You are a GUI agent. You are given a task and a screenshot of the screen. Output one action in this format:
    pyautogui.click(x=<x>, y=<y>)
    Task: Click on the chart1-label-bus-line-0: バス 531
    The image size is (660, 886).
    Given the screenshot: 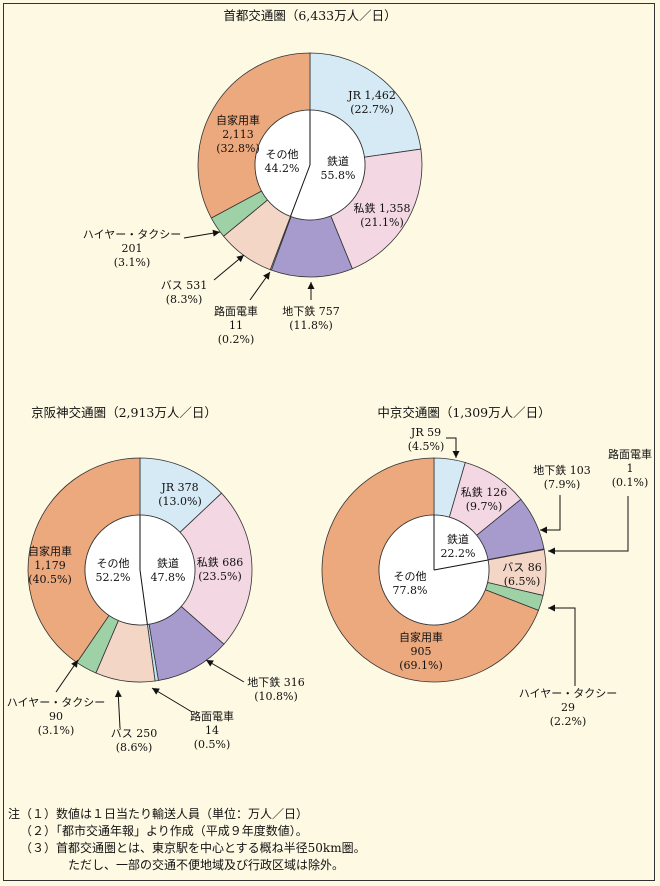 What is the action you would take?
    pyautogui.click(x=184, y=285)
    